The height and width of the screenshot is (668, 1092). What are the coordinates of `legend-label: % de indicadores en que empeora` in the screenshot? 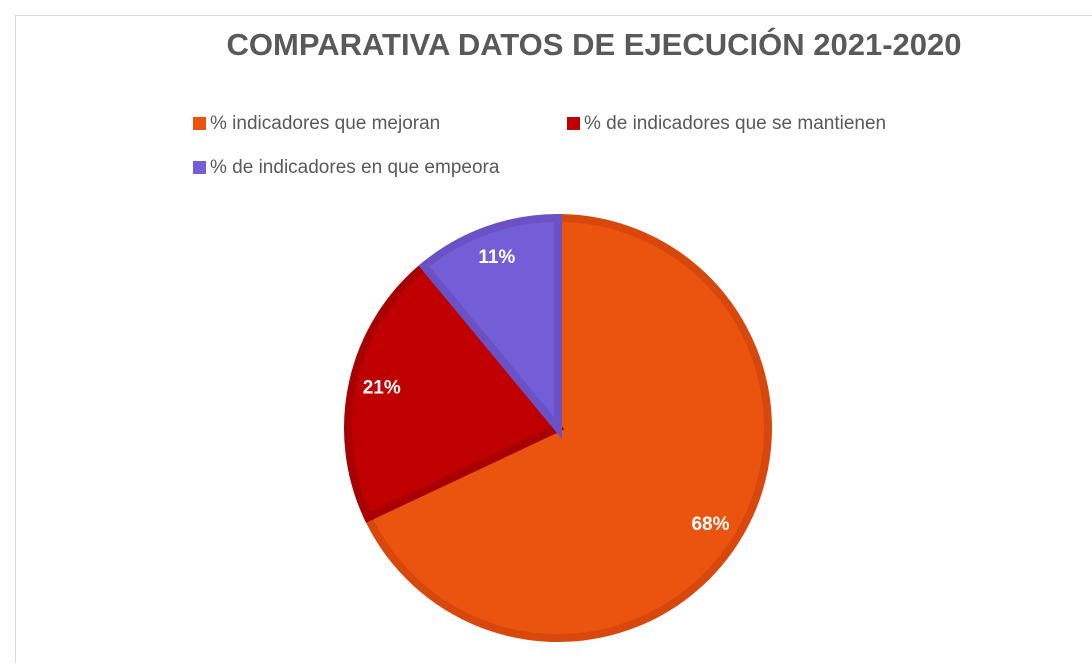 It's located at (355, 167).